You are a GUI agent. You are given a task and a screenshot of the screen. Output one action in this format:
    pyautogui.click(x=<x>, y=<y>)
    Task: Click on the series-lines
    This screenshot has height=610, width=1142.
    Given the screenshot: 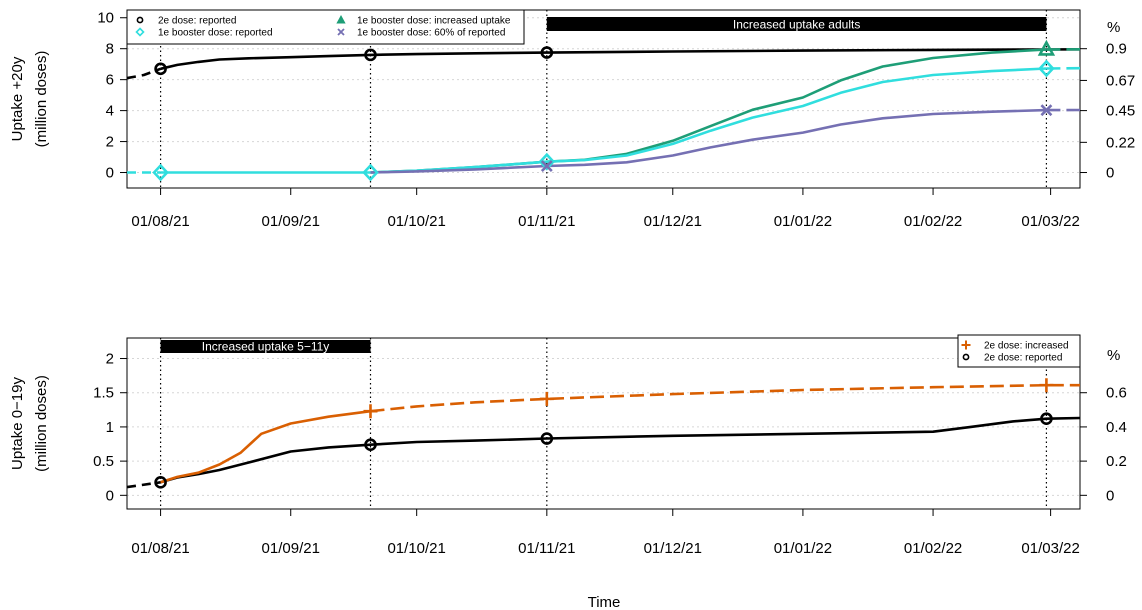 What is the action you would take?
    pyautogui.click(x=603, y=436)
    